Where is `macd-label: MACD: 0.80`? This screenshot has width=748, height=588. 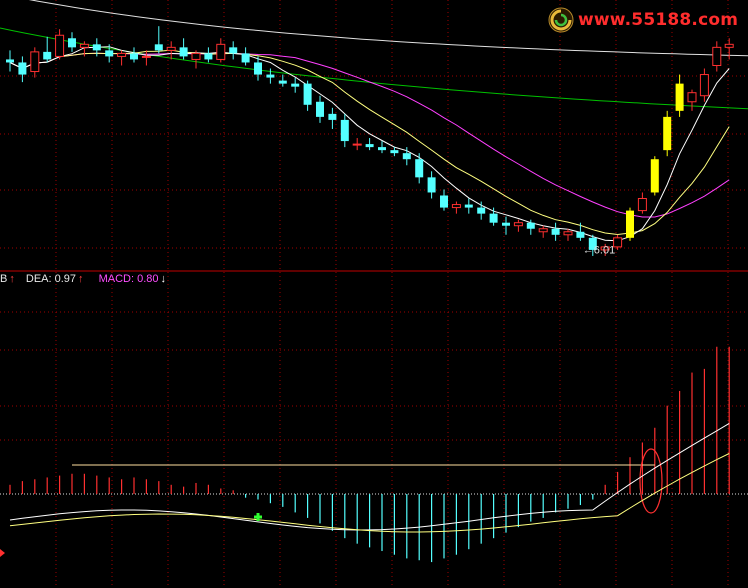 macd-label: MACD: 0.80 is located at coordinates (128, 279).